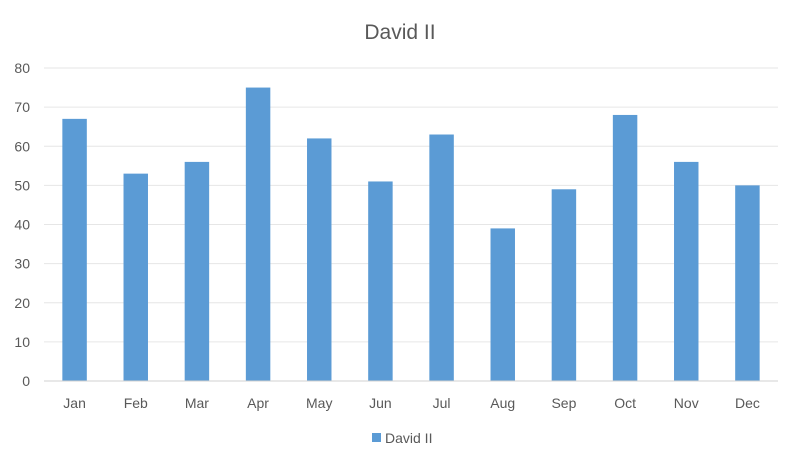 The image size is (800, 466). Describe the element at coordinates (258, 234) in the screenshot. I see `bar-apr` at that location.